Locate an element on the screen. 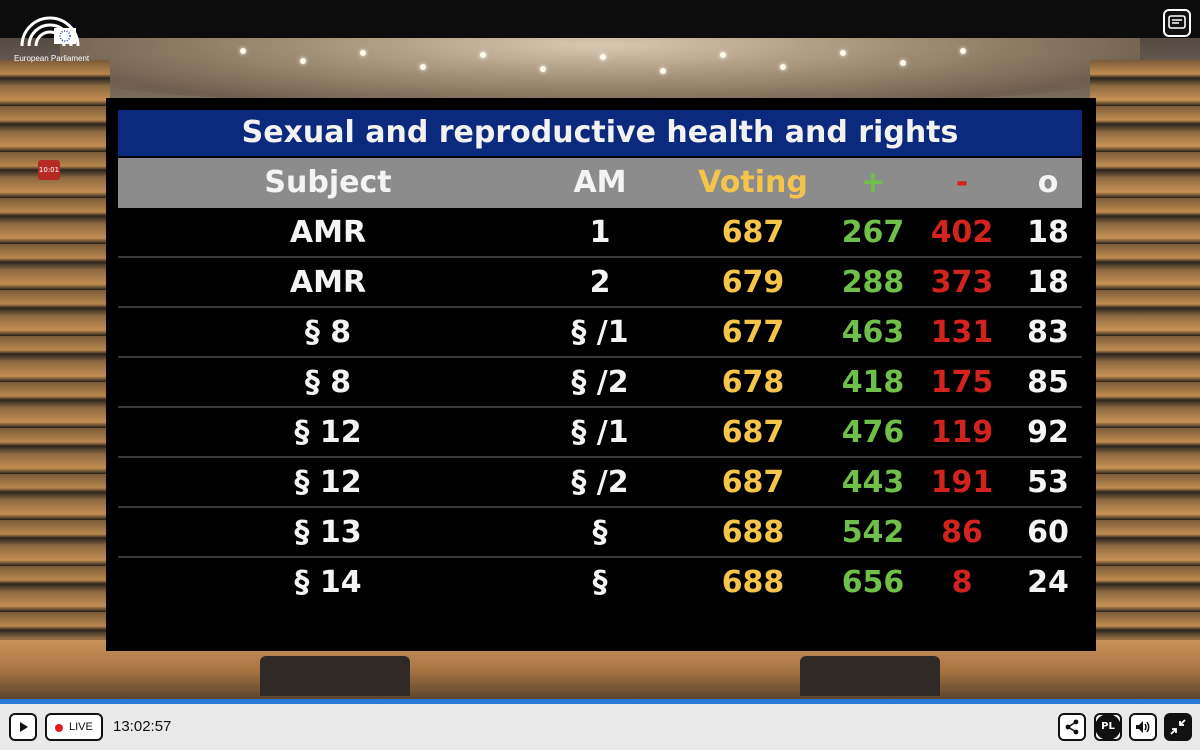  subtitles-button is located at coordinates (1177, 23).